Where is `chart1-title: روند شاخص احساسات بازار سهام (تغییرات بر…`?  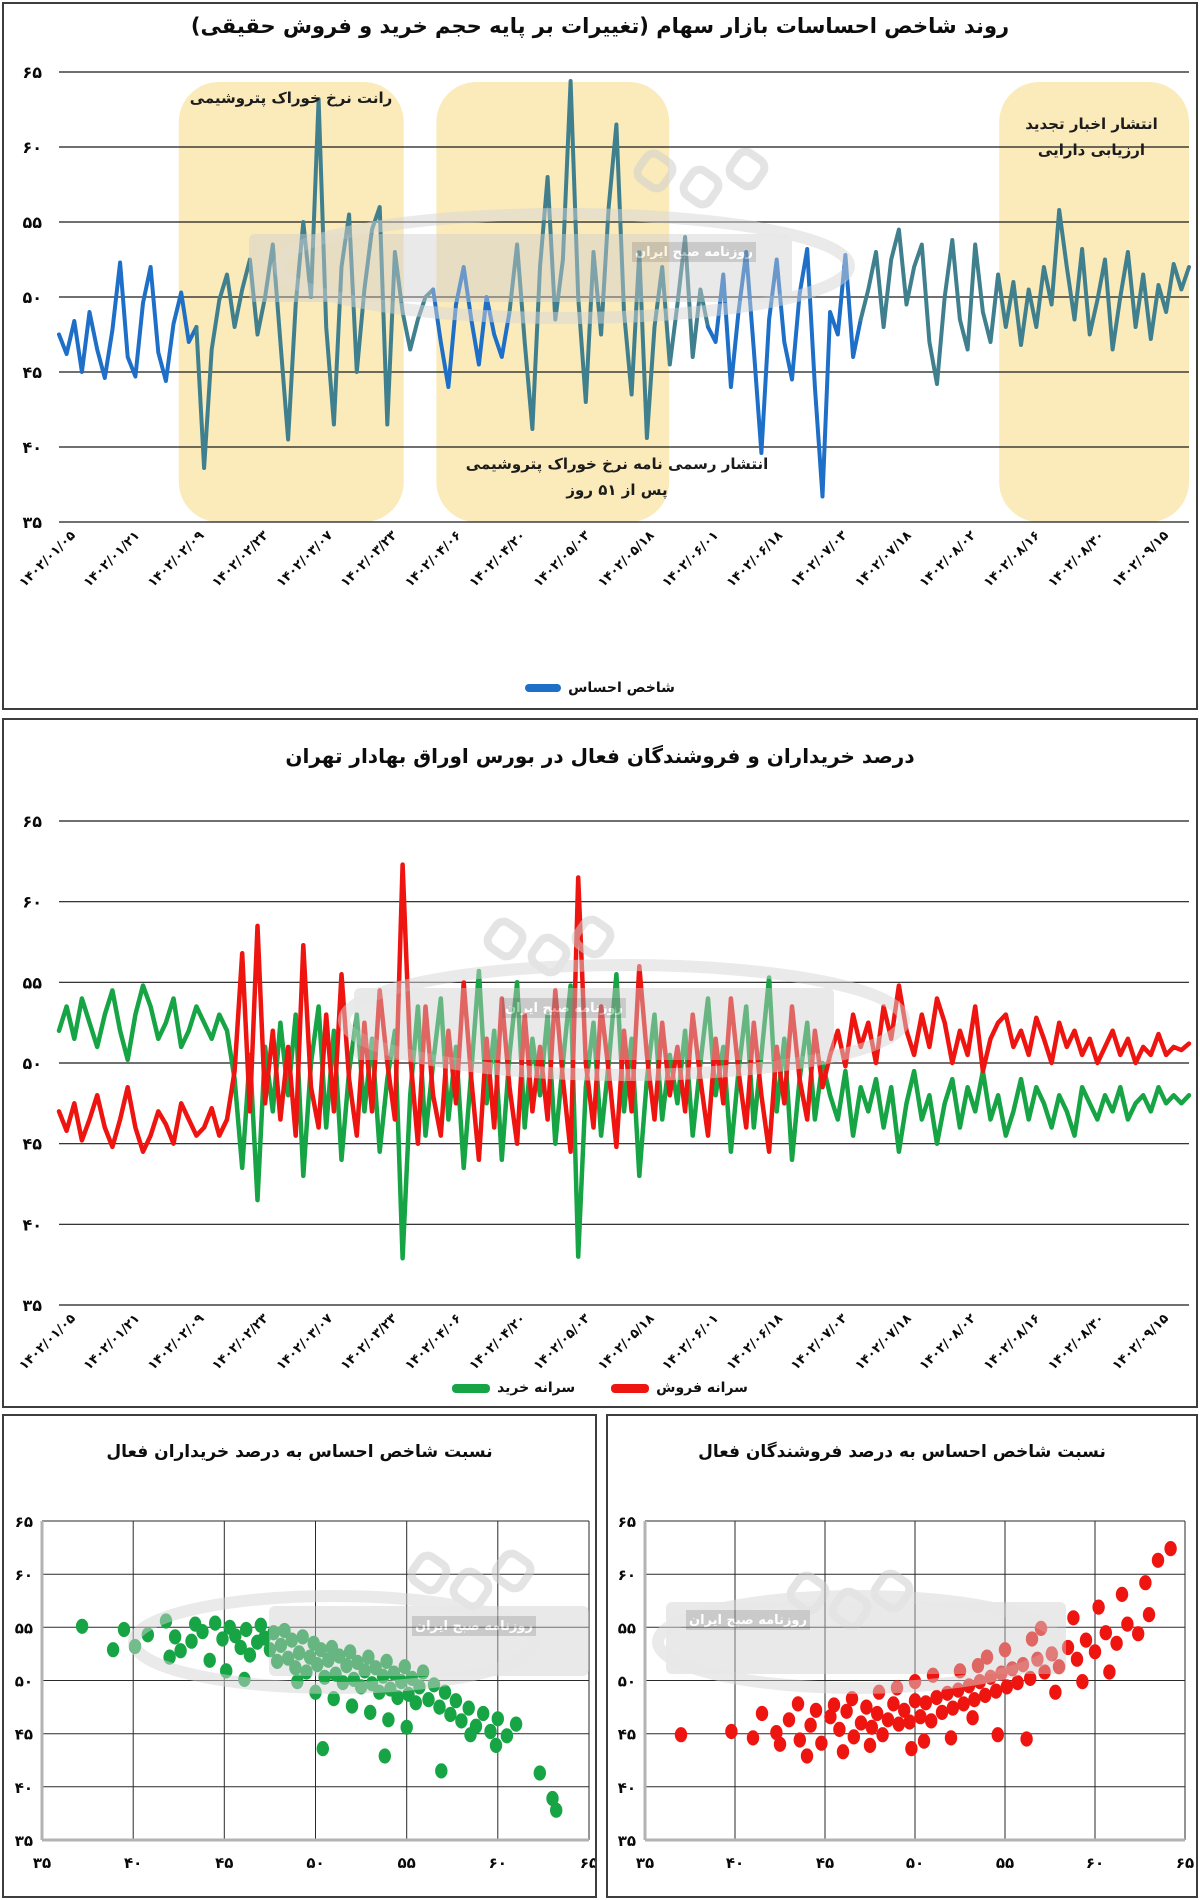 chart1-title: روند شاخص احساسات بازار سهام (تغییرات بر… is located at coordinates (600, 26).